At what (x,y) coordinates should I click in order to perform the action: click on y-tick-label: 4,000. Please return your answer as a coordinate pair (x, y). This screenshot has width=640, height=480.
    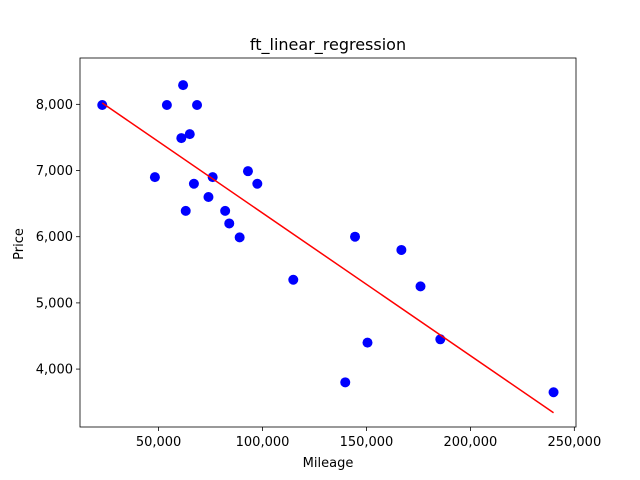
    Looking at the image, I should click on (54, 370).